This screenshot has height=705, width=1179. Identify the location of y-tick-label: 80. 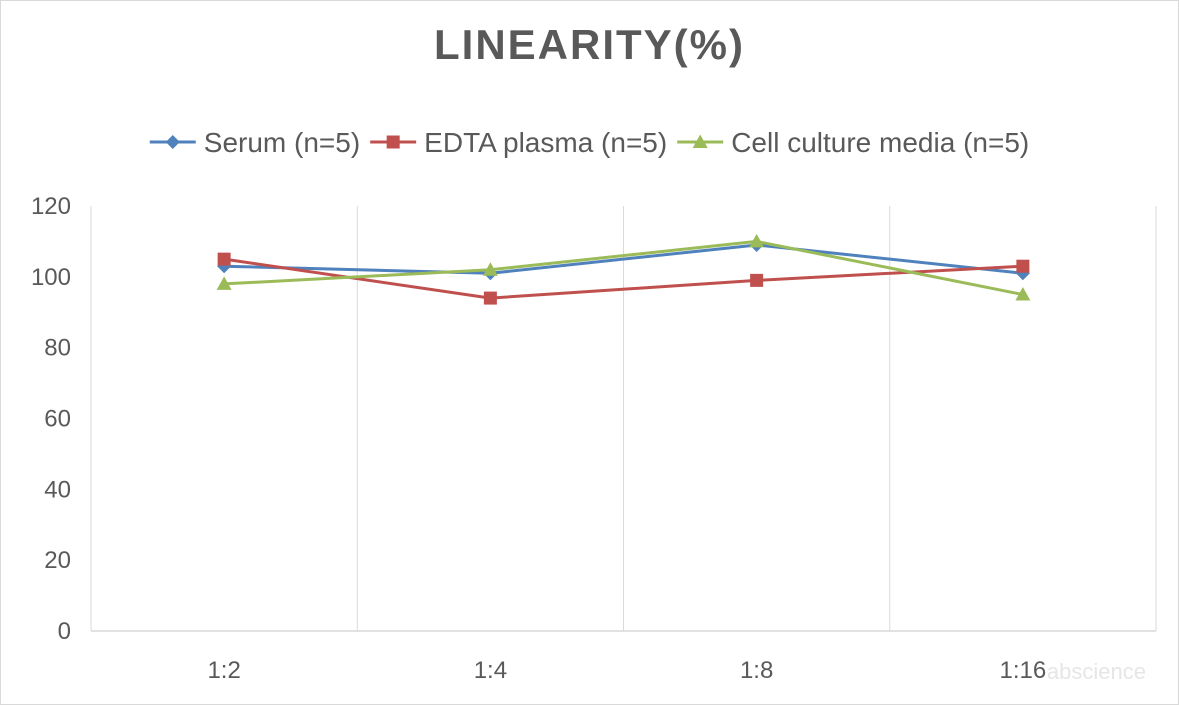
(57, 348).